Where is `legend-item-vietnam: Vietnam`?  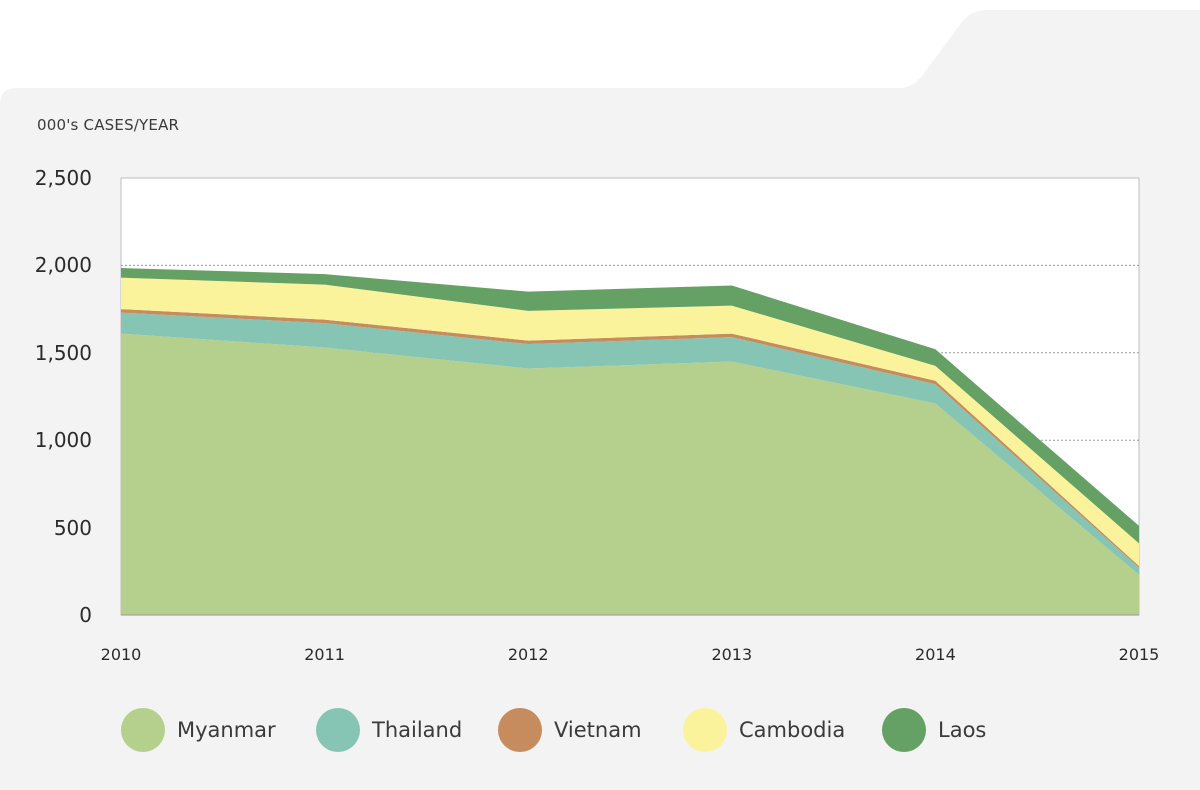 legend-item-vietnam: Vietnam is located at coordinates (570, 730).